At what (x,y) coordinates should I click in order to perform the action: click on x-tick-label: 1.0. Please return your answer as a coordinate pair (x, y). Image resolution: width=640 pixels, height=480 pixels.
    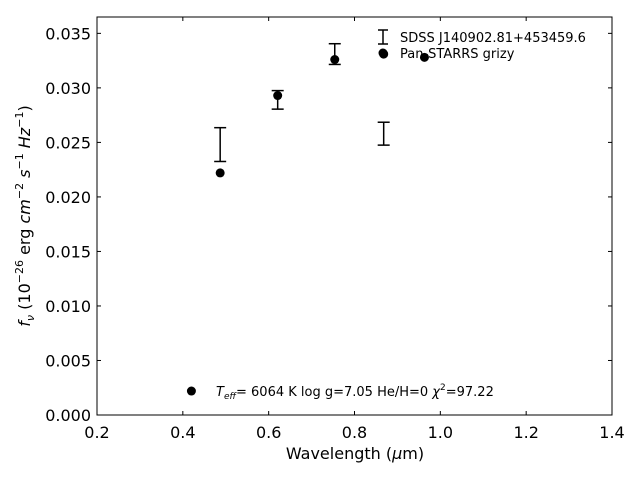
    Looking at the image, I should click on (440, 432).